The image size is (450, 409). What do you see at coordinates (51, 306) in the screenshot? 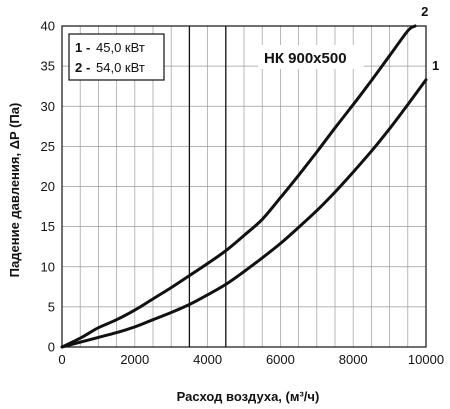
I see `y-tick-label: 5` at bounding box center [51, 306].